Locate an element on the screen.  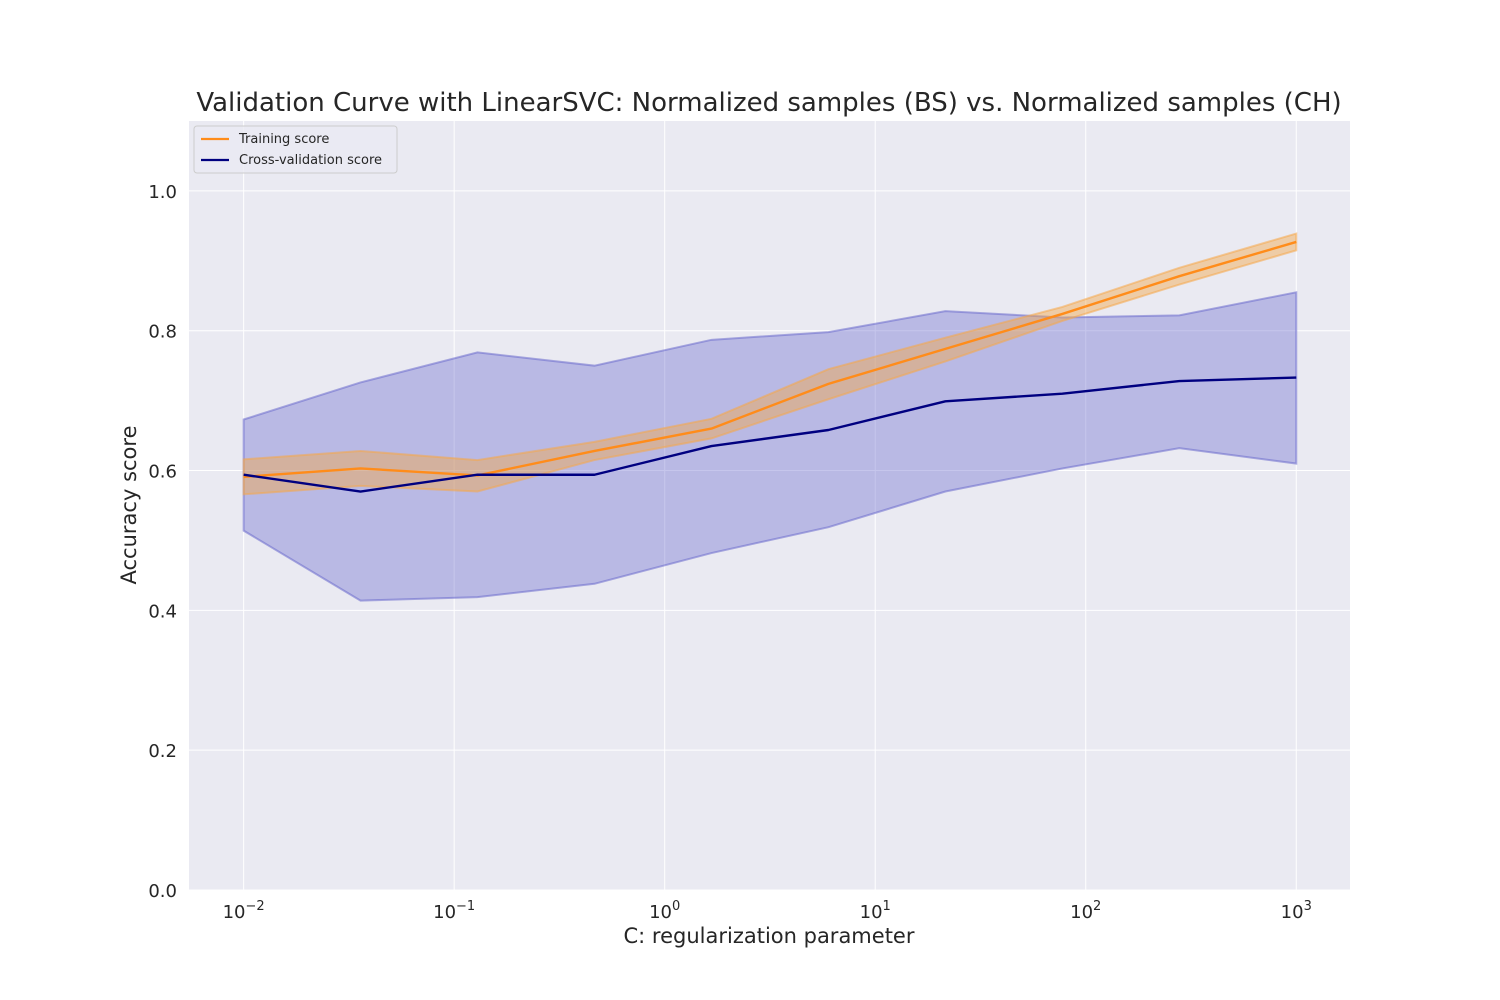
x-tick-label: 10² is located at coordinates (1085, 911).